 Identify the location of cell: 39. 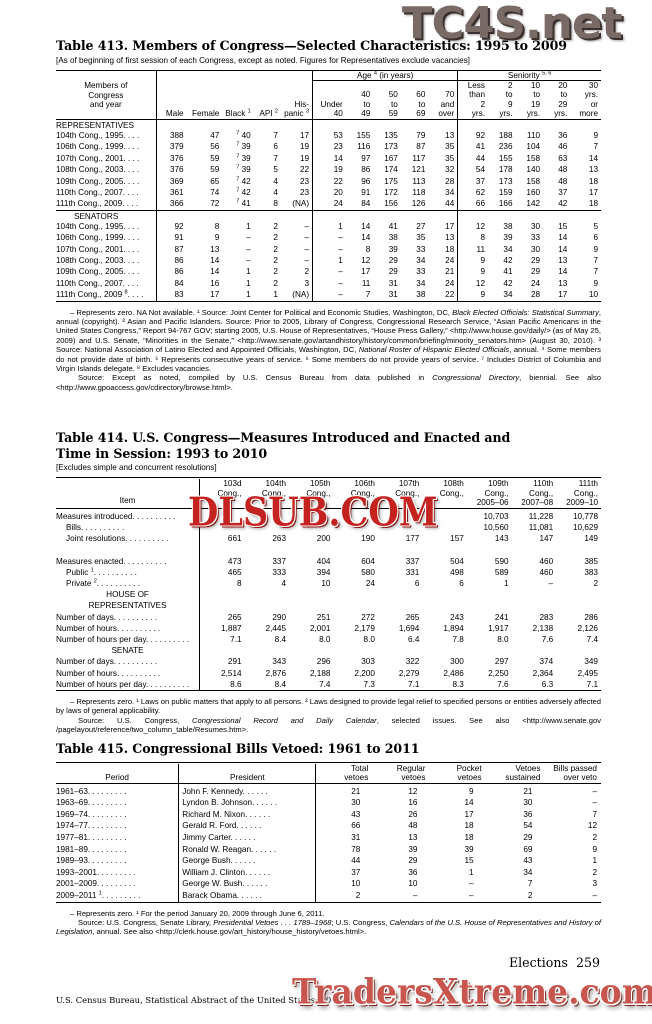
(393, 249).